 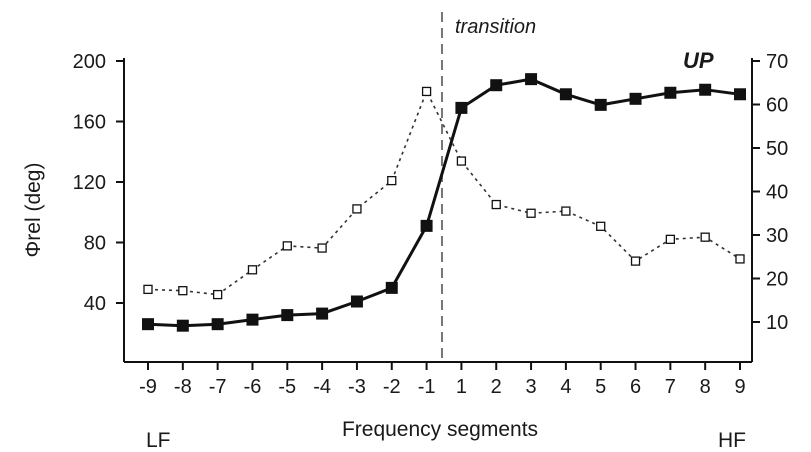 What do you see at coordinates (427, 387) in the screenshot?
I see `x-tick-label: -1` at bounding box center [427, 387].